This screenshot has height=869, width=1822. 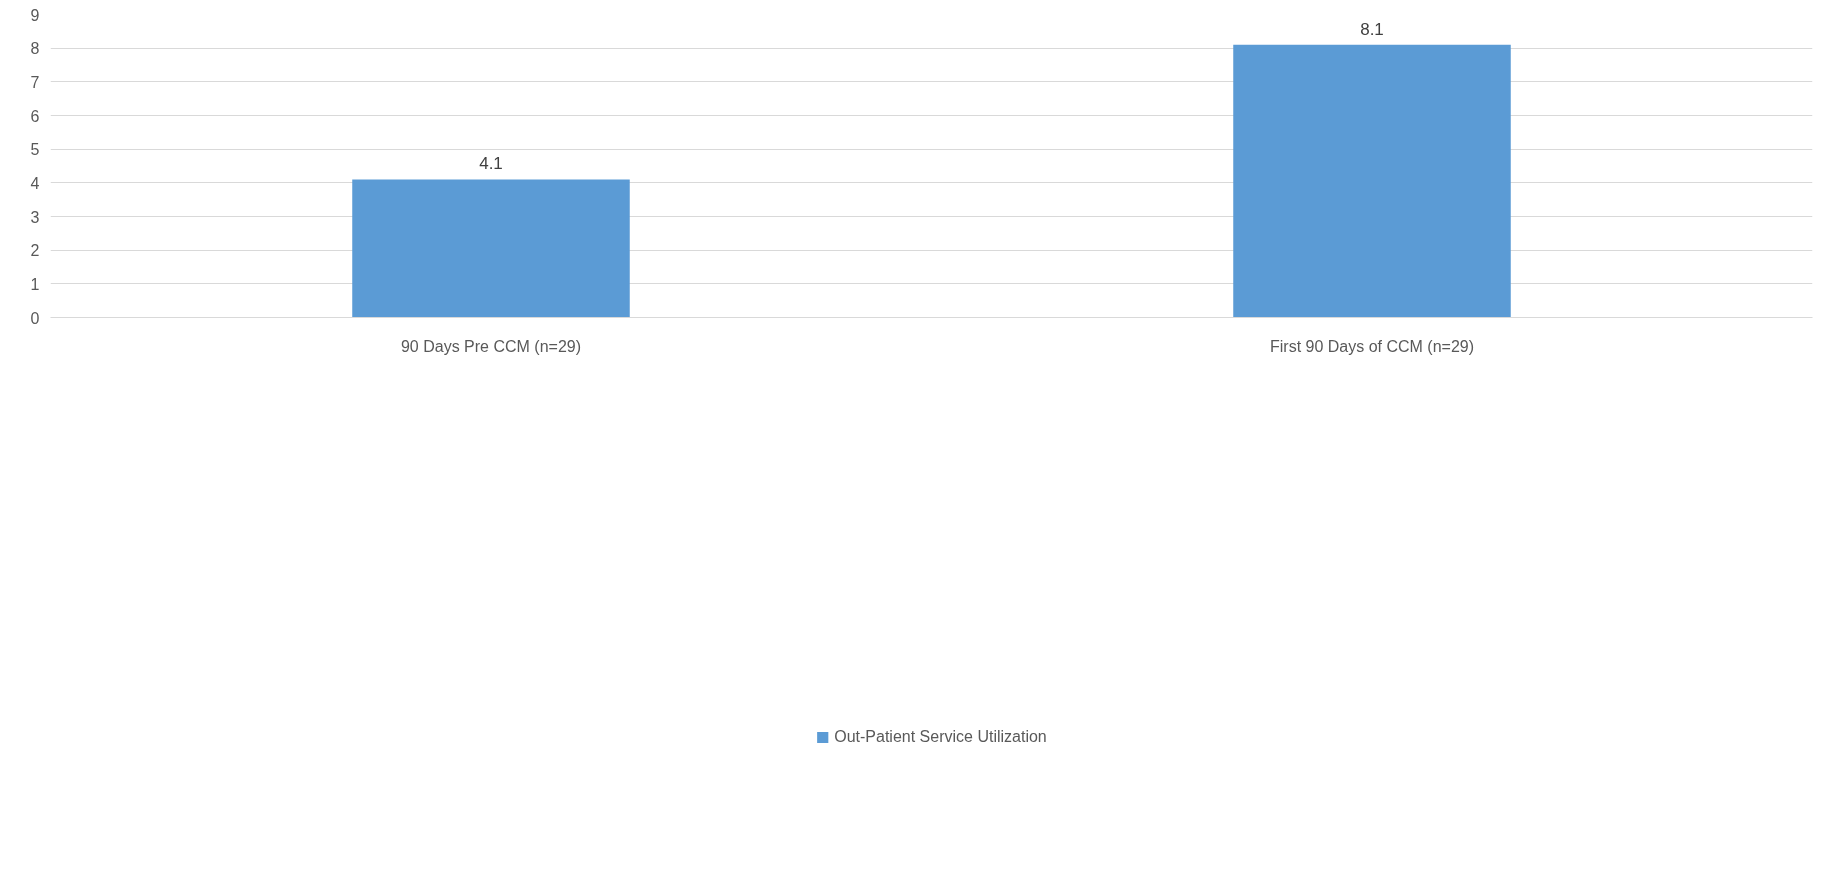 I want to click on y-tick-label: 4, so click(x=35, y=183).